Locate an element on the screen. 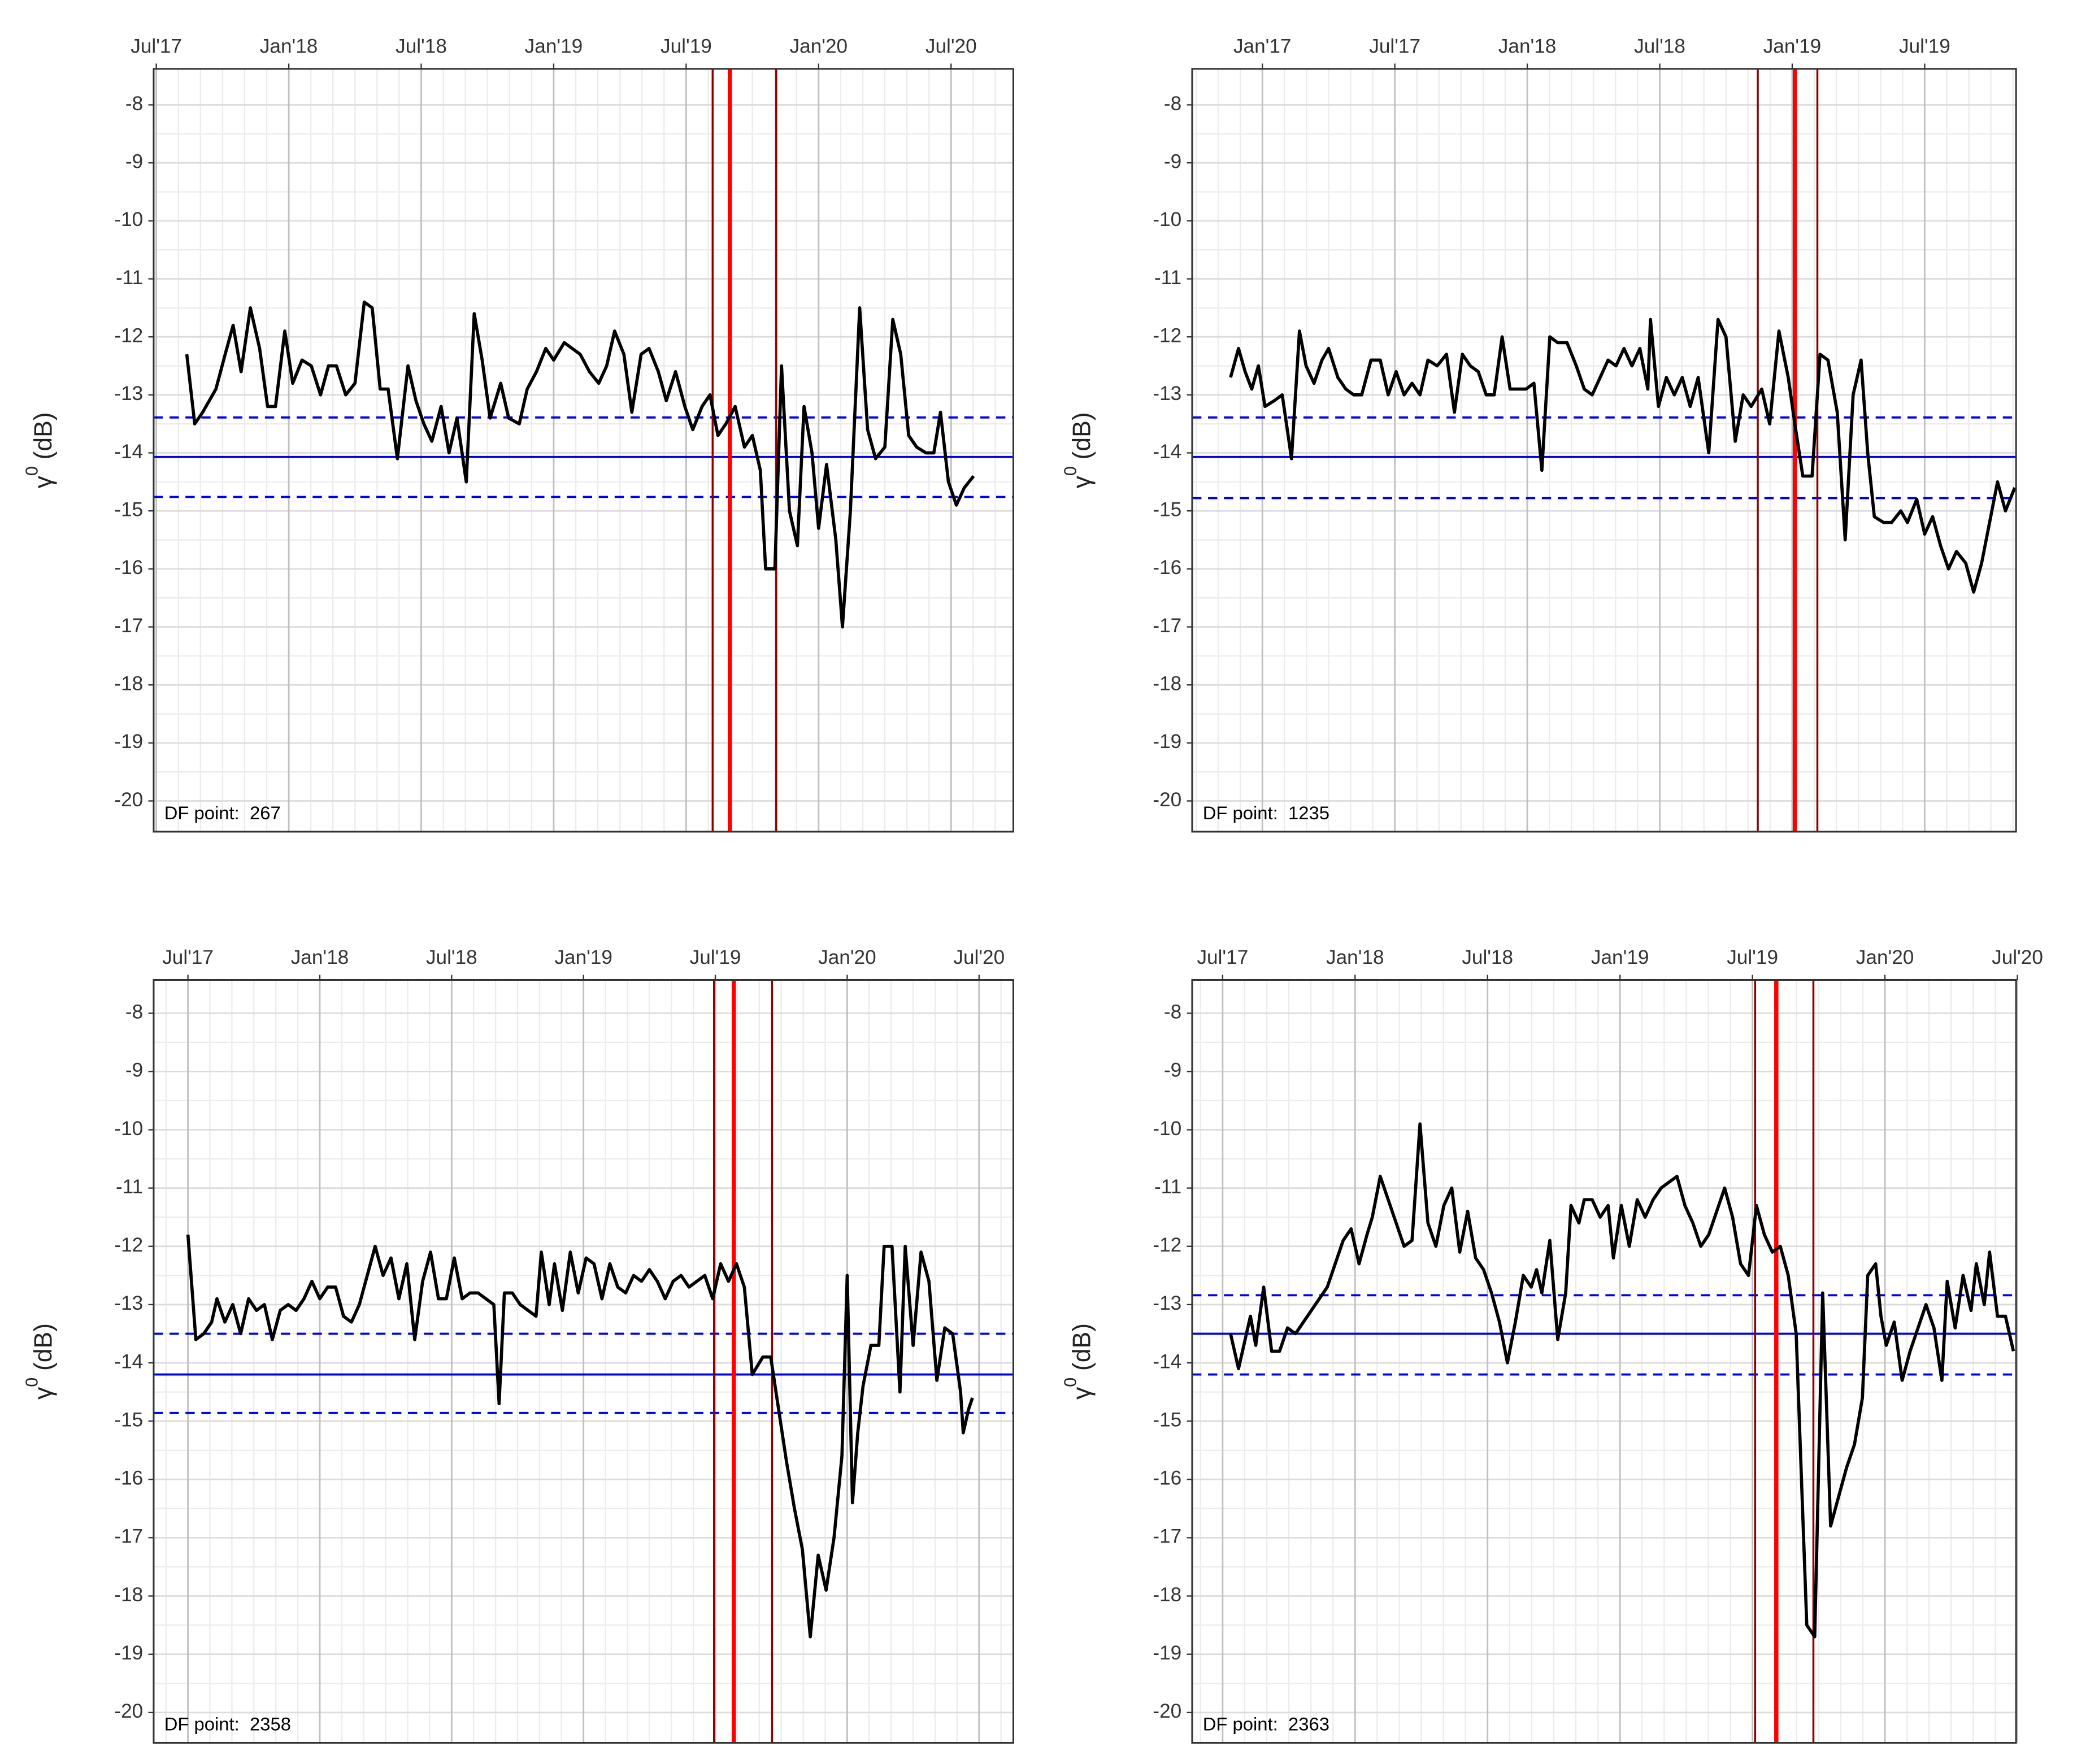 This screenshot has width=2077, height=1764. annotation: DF point: 2363 is located at coordinates (1266, 1724).